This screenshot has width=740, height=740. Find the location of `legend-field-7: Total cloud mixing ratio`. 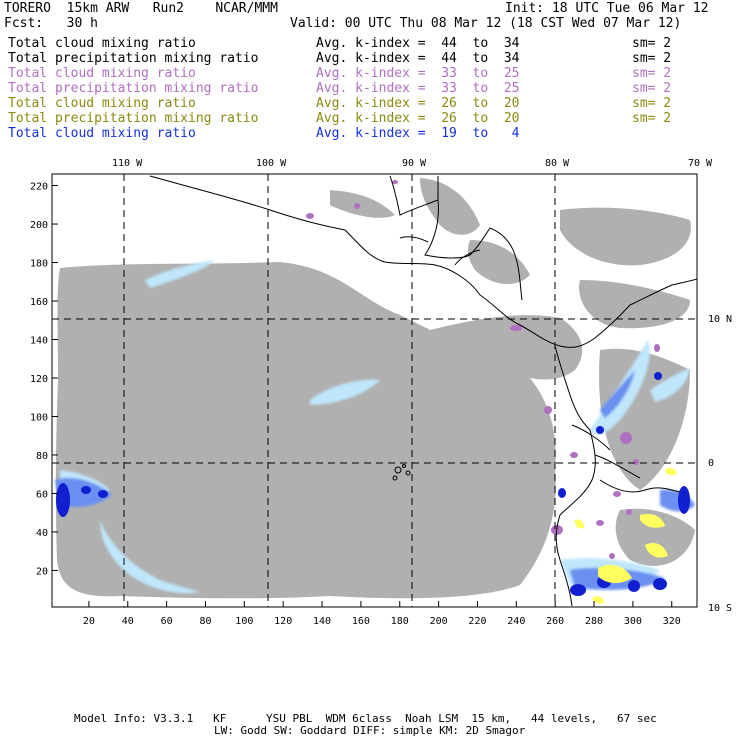

legend-field-7: Total cloud mixing ratio is located at coordinates (102, 133).